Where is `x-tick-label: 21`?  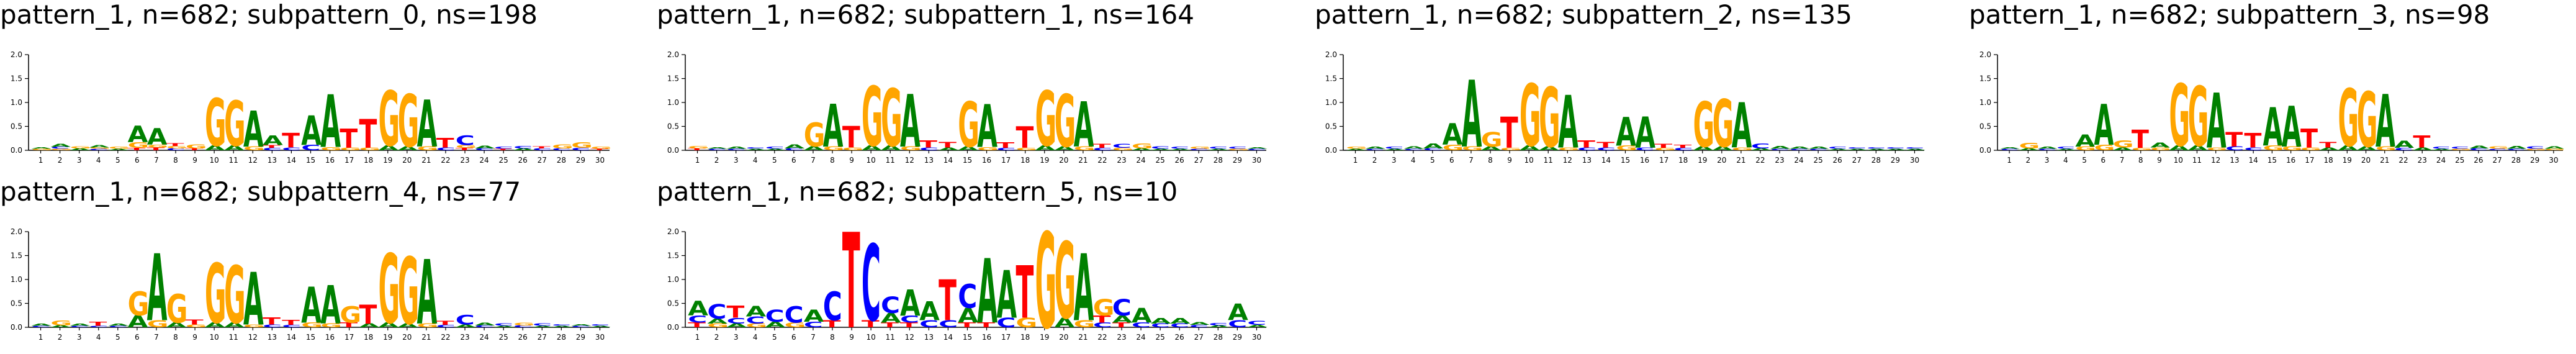 x-tick-label: 21 is located at coordinates (1083, 160).